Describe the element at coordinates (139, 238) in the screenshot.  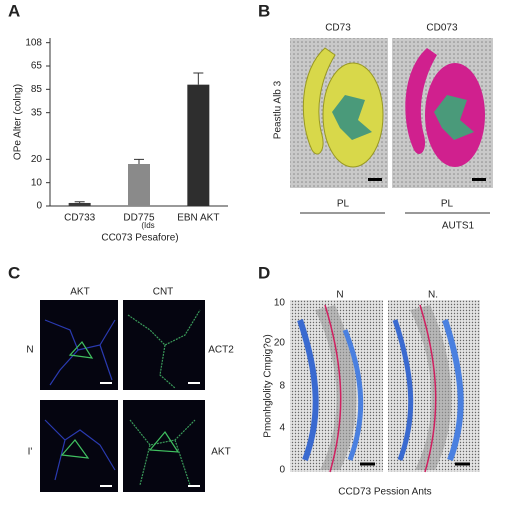
I see `x-axis-label: CC073 Pesafore)` at that location.